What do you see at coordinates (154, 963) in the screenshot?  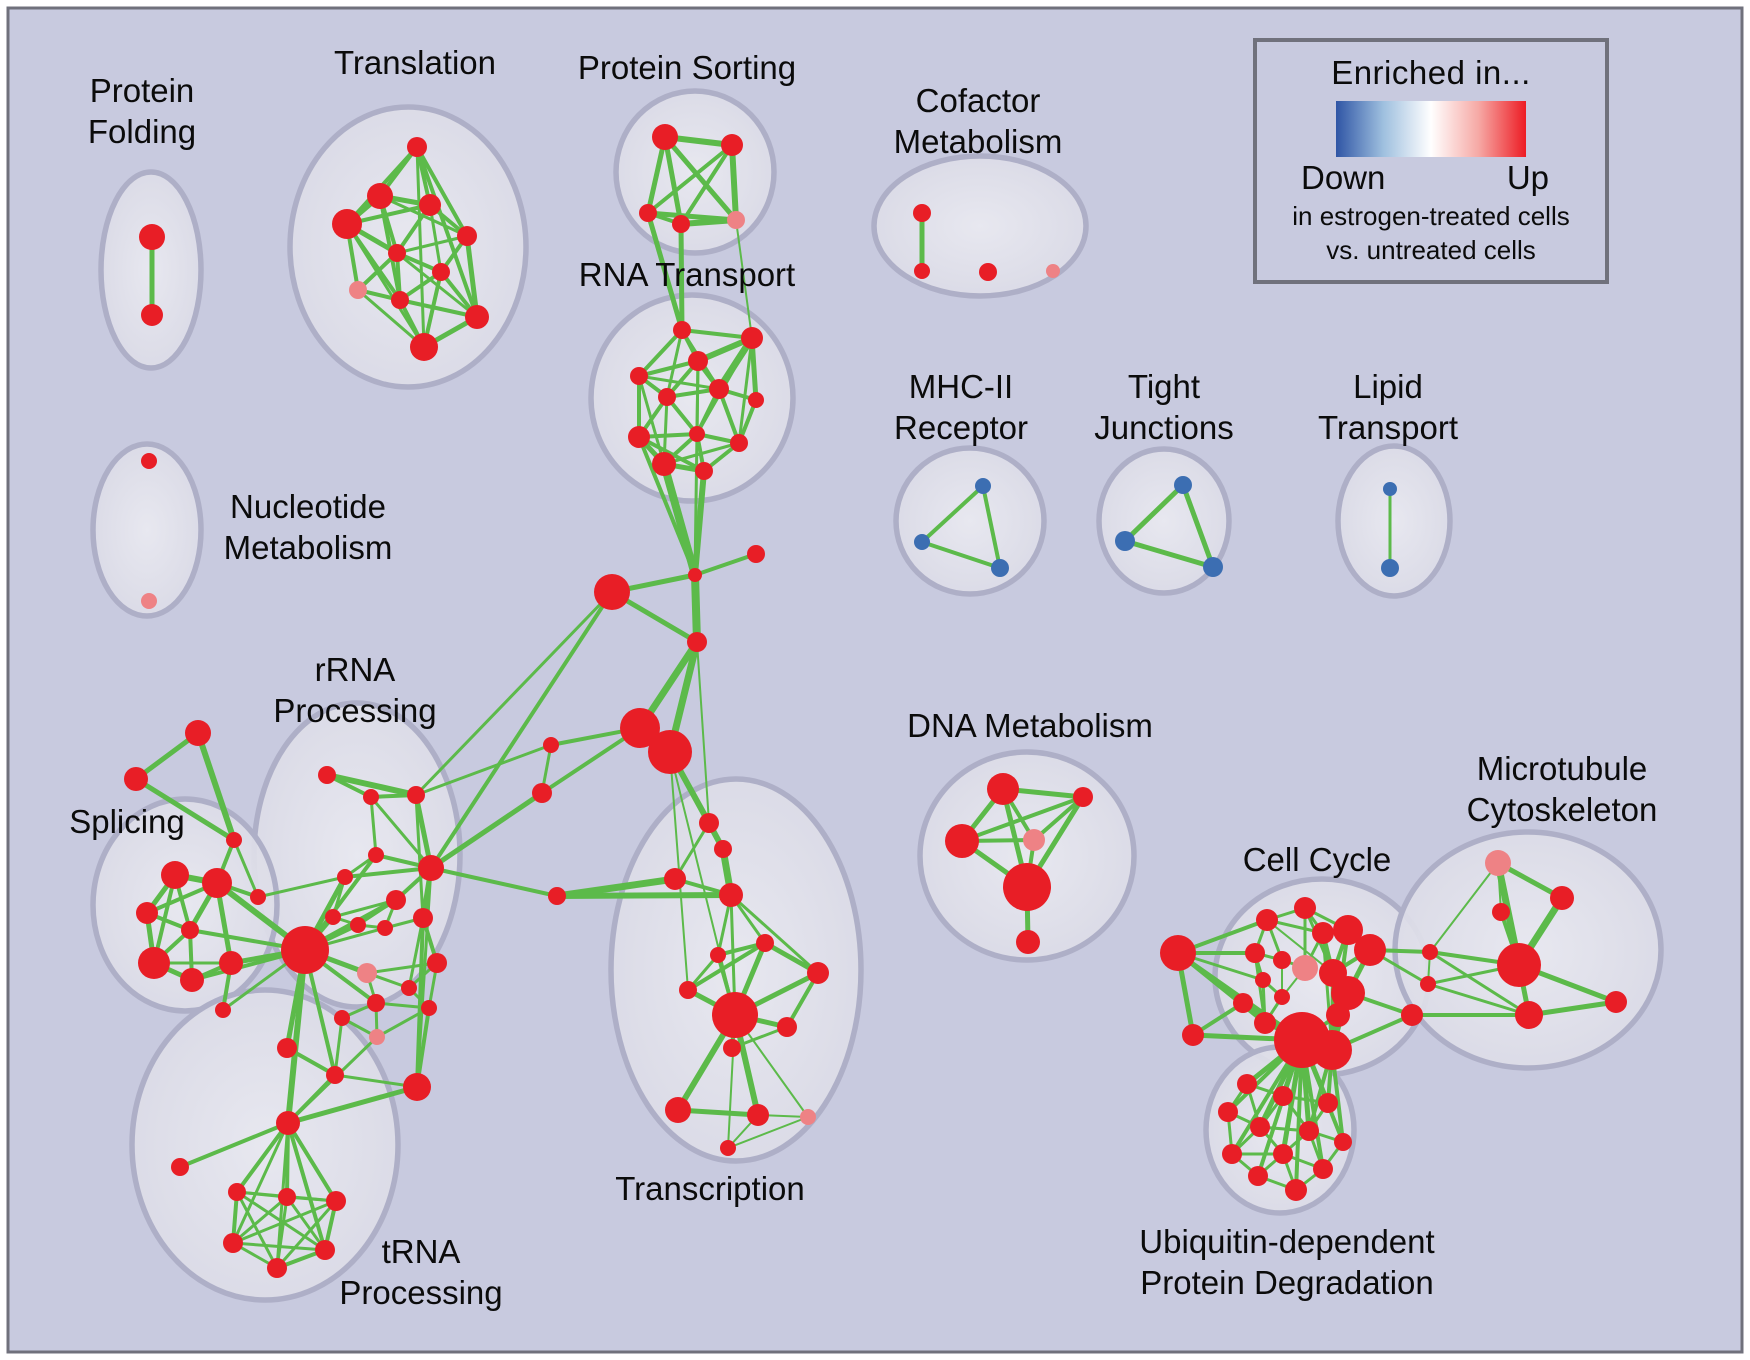 I see `node-sp5` at bounding box center [154, 963].